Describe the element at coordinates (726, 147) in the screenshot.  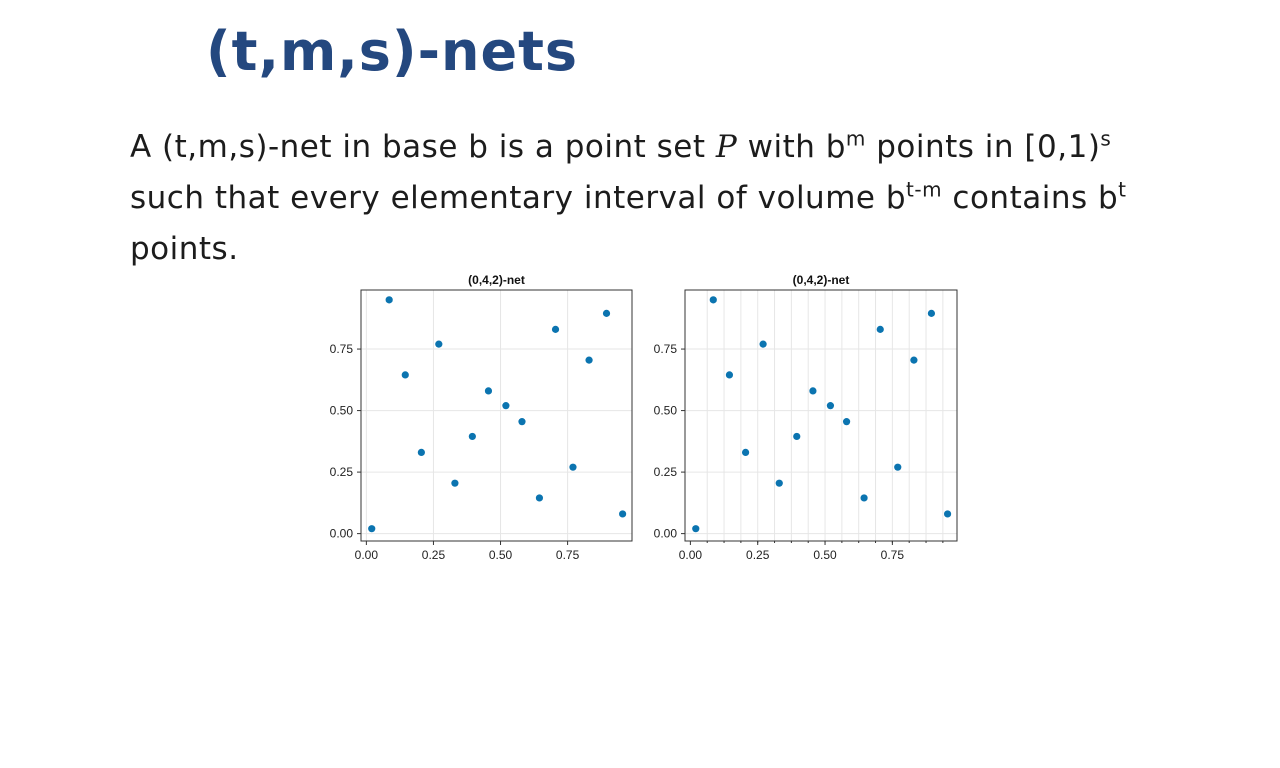
I see `set-symbol: P` at that location.